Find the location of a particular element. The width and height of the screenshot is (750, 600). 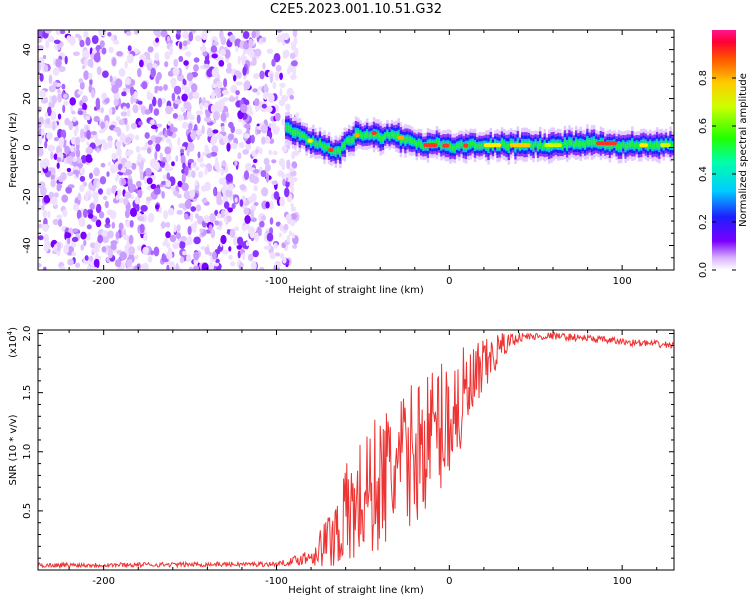

band-hotspot is located at coordinates (665, 145).